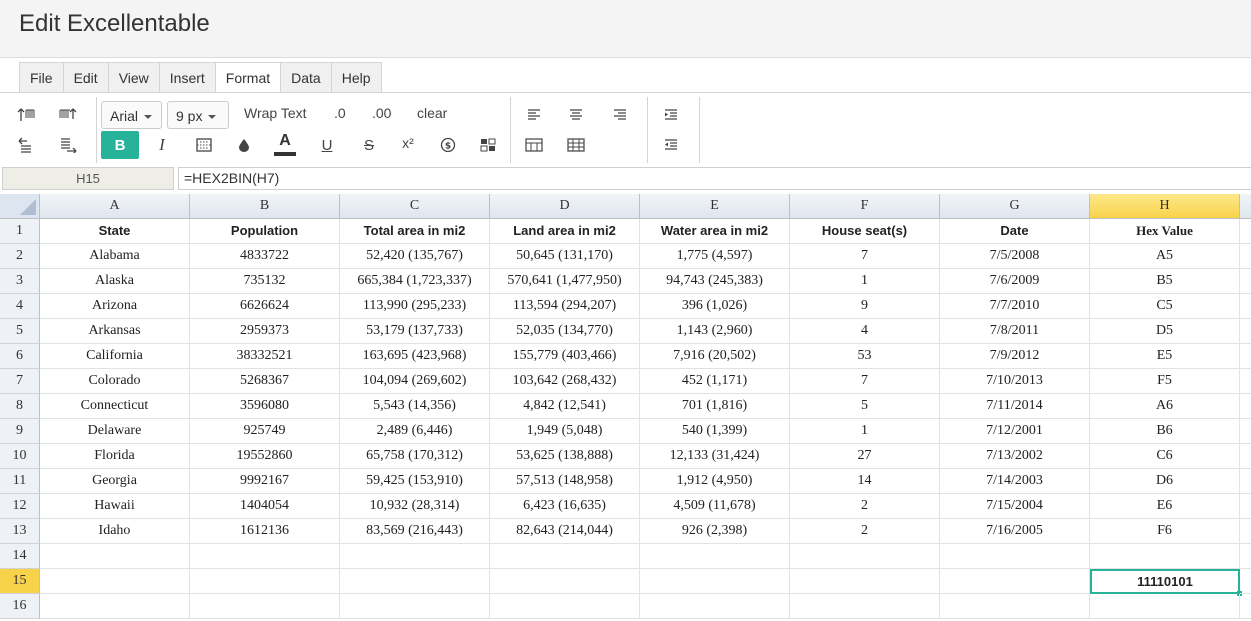 The image size is (1251, 621). What do you see at coordinates (715, 281) in the screenshot?
I see `table-cell: 94,743 (245,383)` at bounding box center [715, 281].